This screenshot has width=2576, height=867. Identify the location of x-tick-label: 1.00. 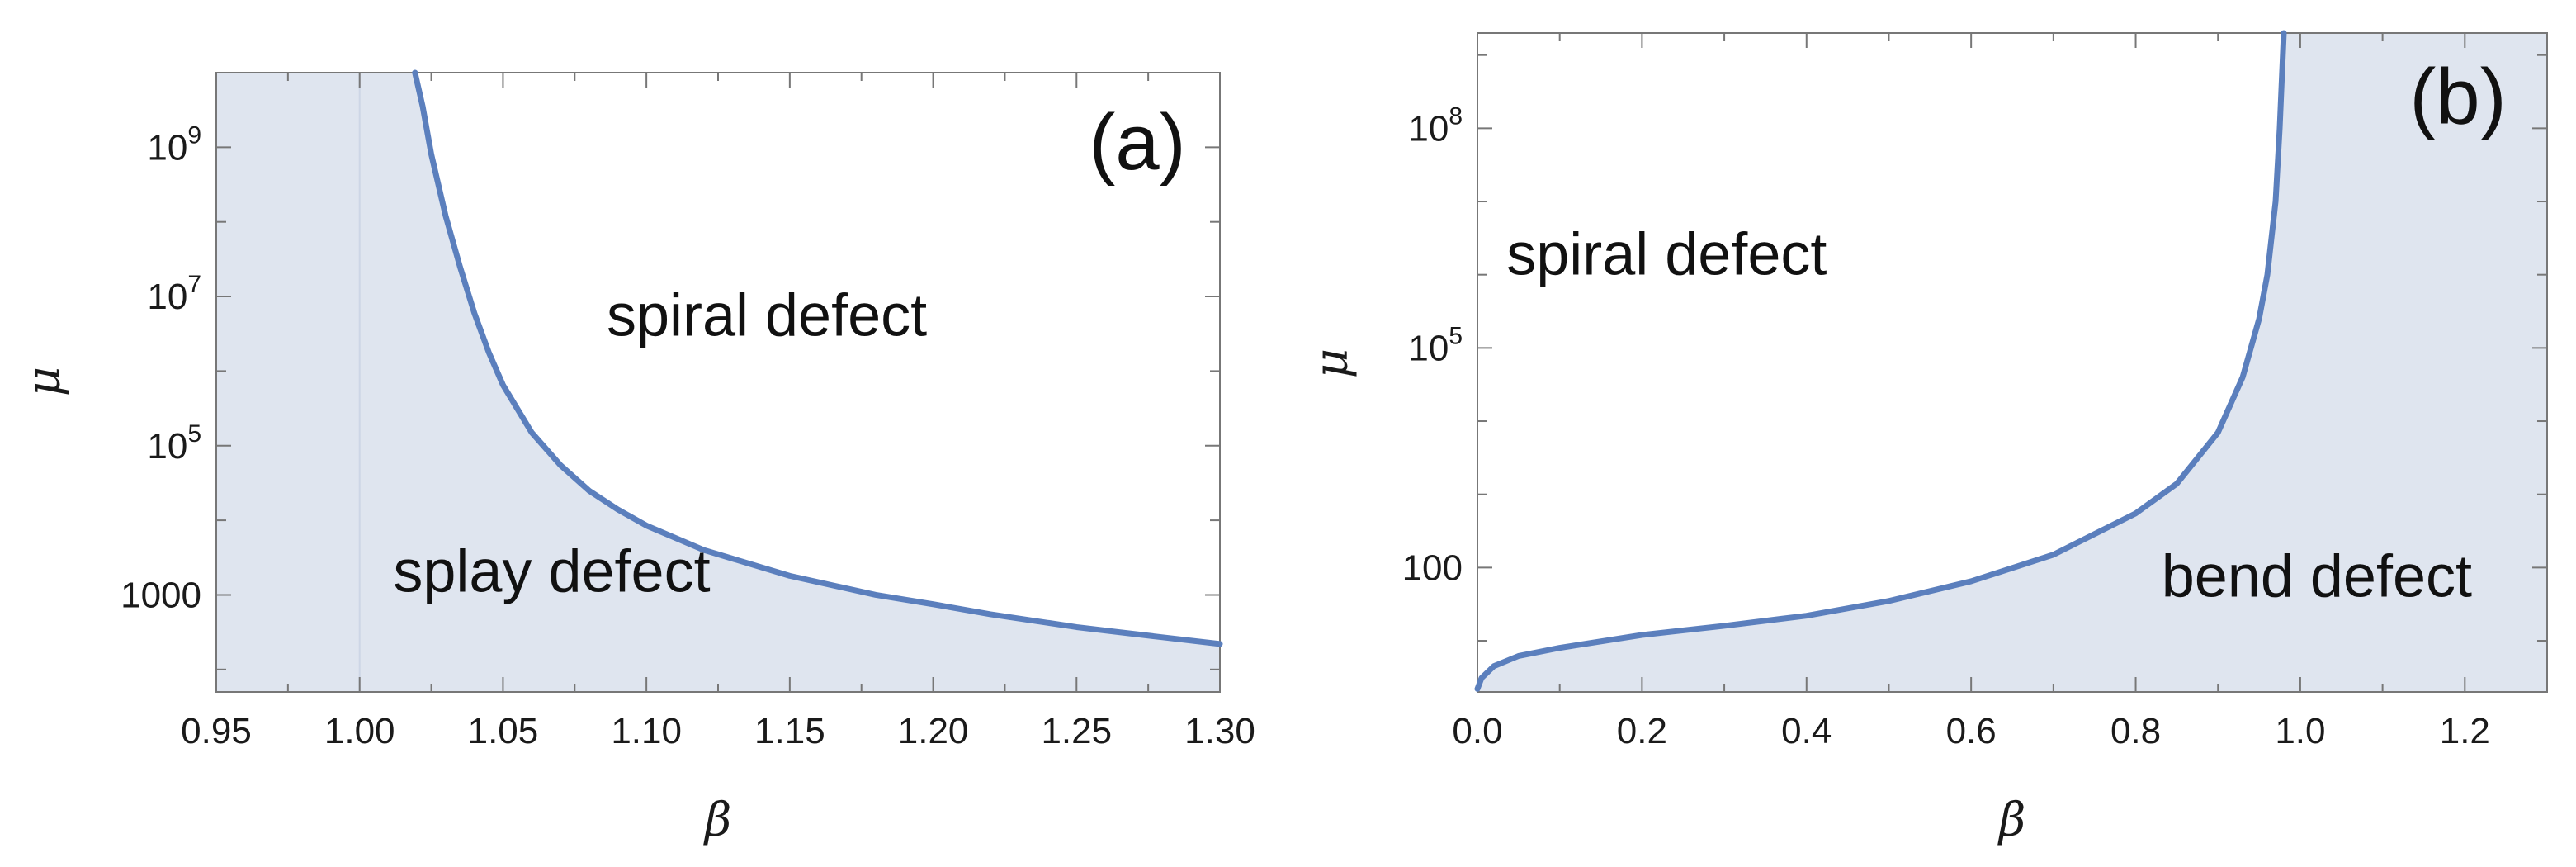
(359, 731).